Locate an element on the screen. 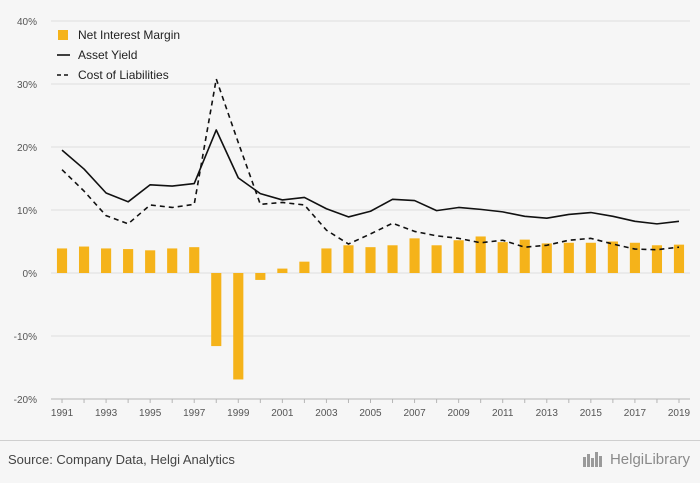  x-tick-label: 2017 is located at coordinates (635, 413).